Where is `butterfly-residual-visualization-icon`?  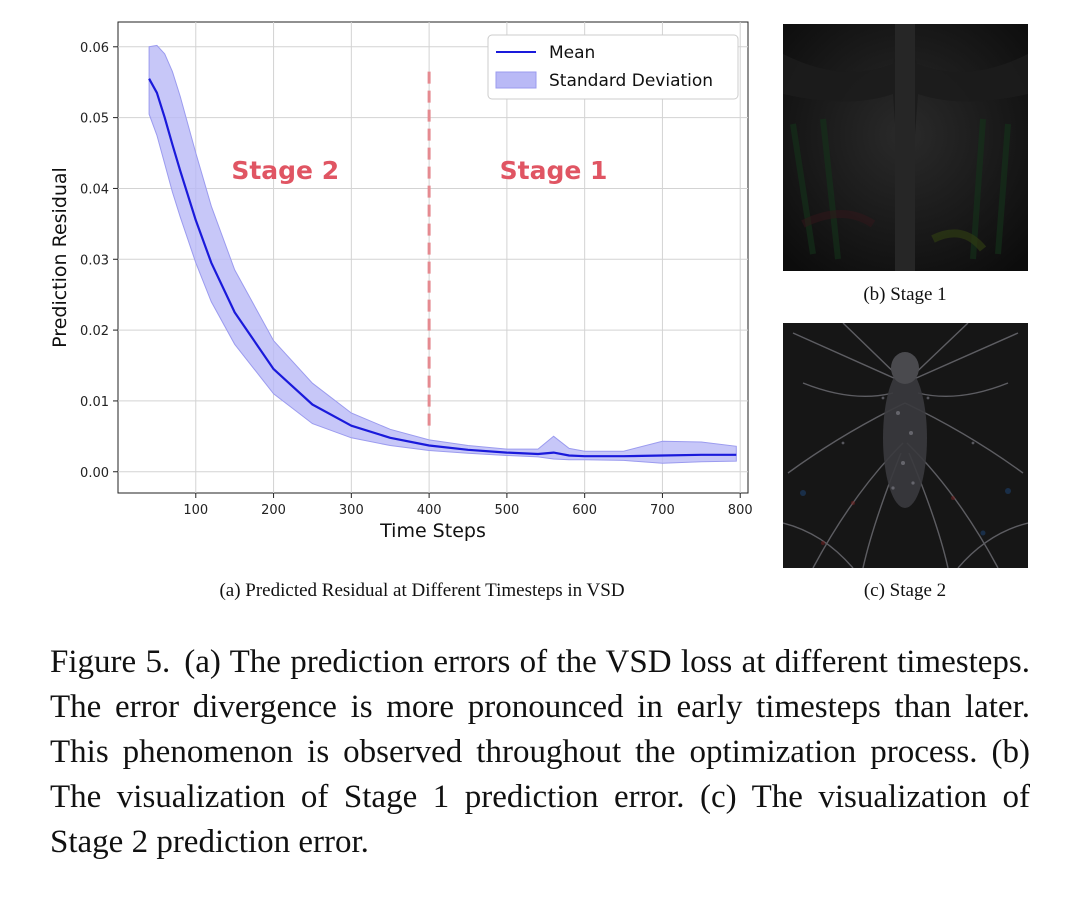 butterfly-residual-visualization-icon is located at coordinates (905, 445).